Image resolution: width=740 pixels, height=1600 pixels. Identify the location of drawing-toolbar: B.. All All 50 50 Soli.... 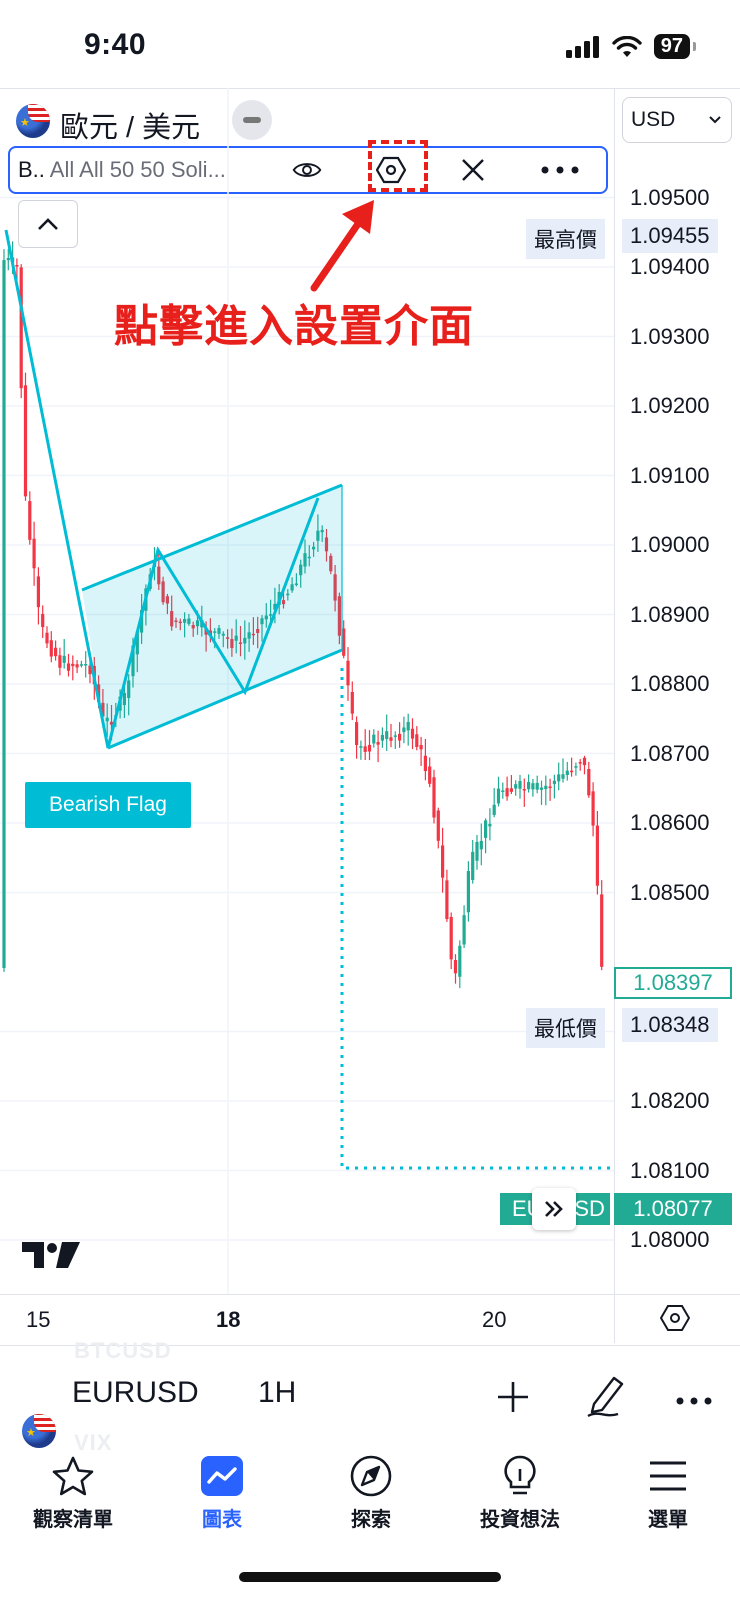
(308, 170).